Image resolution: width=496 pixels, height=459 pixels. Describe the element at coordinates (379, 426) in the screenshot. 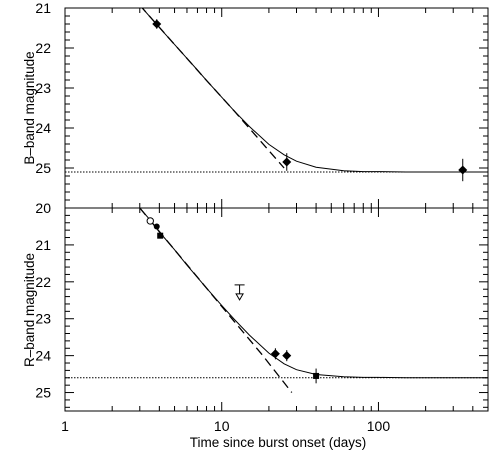

I see `x-tick-label: 100` at that location.